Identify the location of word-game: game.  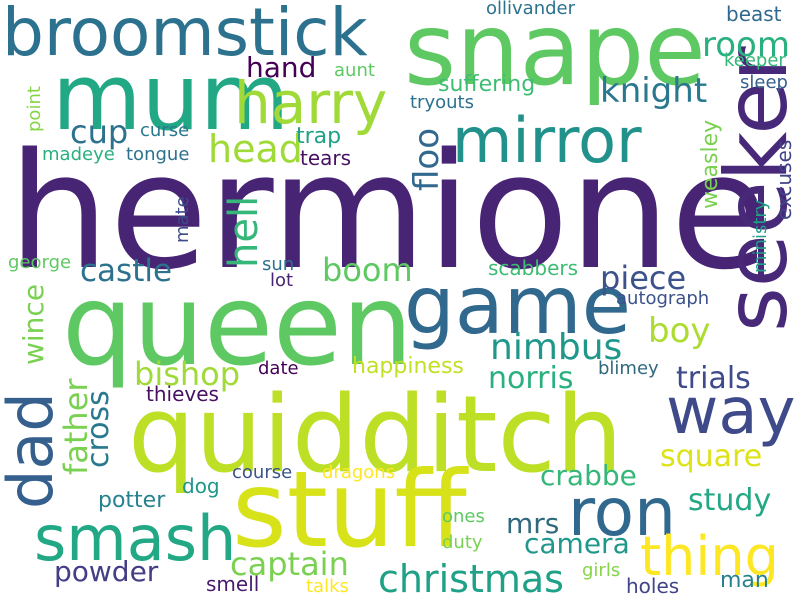
(517, 305).